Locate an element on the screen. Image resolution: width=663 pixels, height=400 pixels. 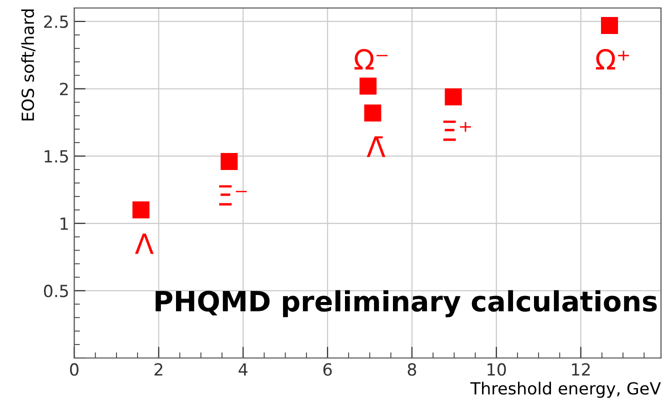
annotation: PHQMD preliminary calculations is located at coordinates (406, 304).